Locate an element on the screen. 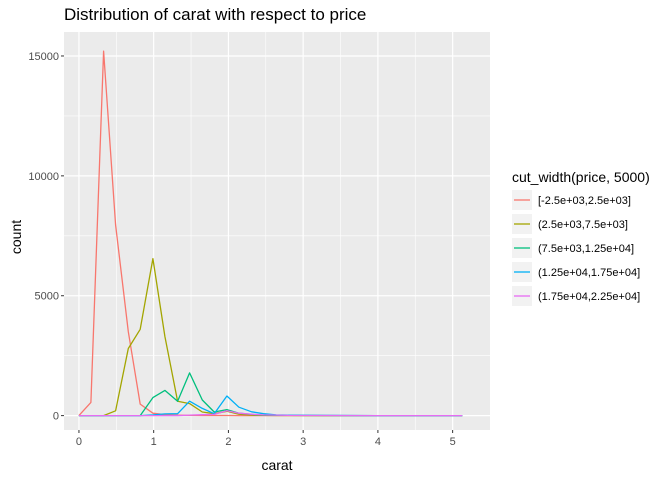 The image size is (672, 480). x-tick-label: 3 is located at coordinates (303, 442).